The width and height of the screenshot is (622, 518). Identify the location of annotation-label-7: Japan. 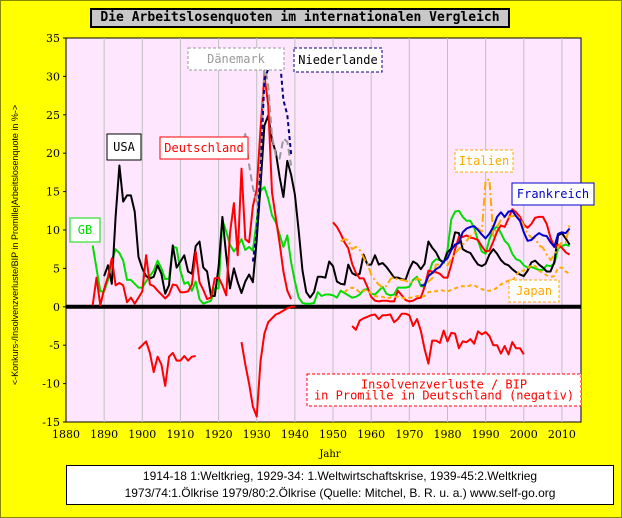
(534, 291).